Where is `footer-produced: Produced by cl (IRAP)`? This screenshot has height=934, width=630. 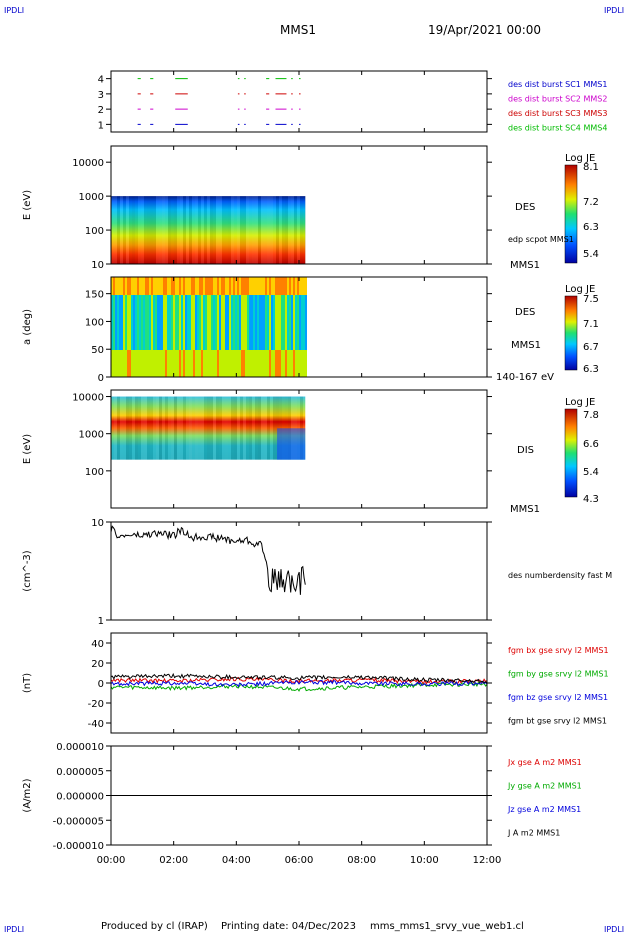 footer-produced: Produced by cl (IRAP) is located at coordinates (154, 926).